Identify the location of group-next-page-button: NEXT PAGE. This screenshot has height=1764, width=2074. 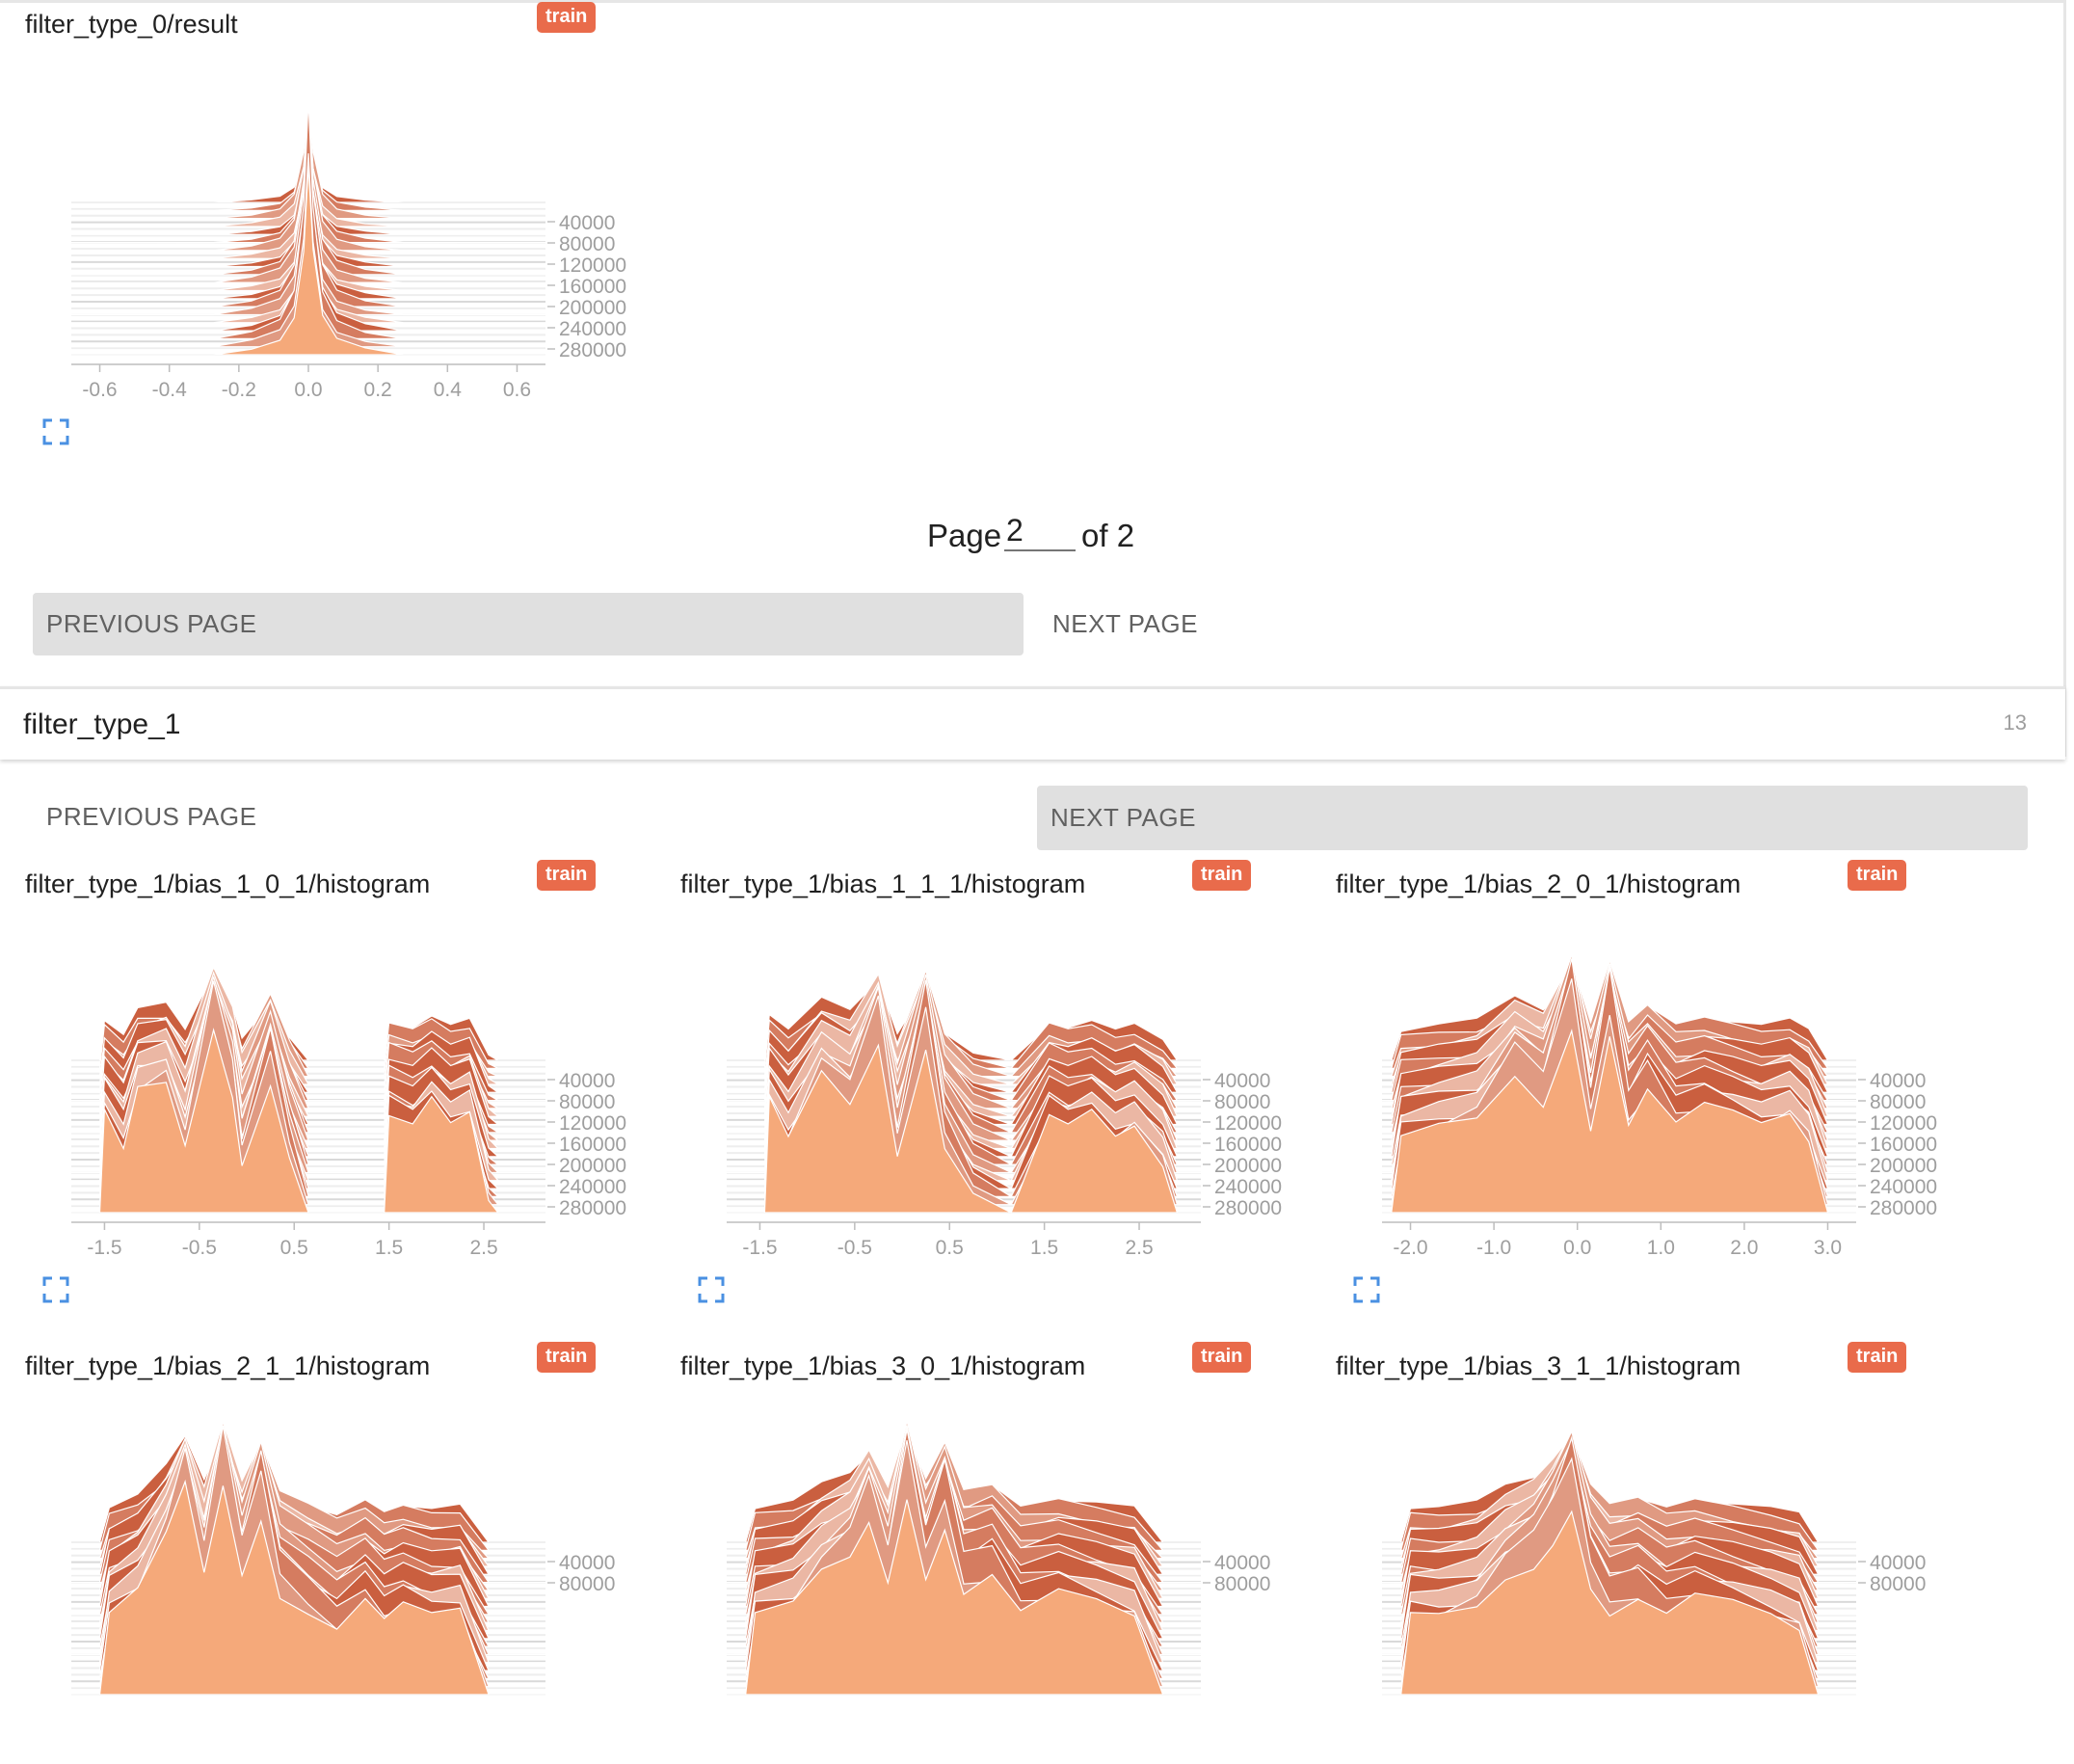
(1532, 818).